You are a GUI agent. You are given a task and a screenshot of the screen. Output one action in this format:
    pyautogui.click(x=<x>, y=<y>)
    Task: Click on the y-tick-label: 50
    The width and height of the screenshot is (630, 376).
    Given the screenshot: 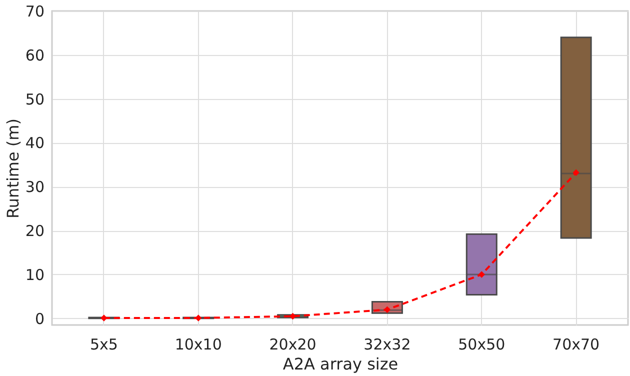 What is the action you would take?
    pyautogui.click(x=34, y=99)
    